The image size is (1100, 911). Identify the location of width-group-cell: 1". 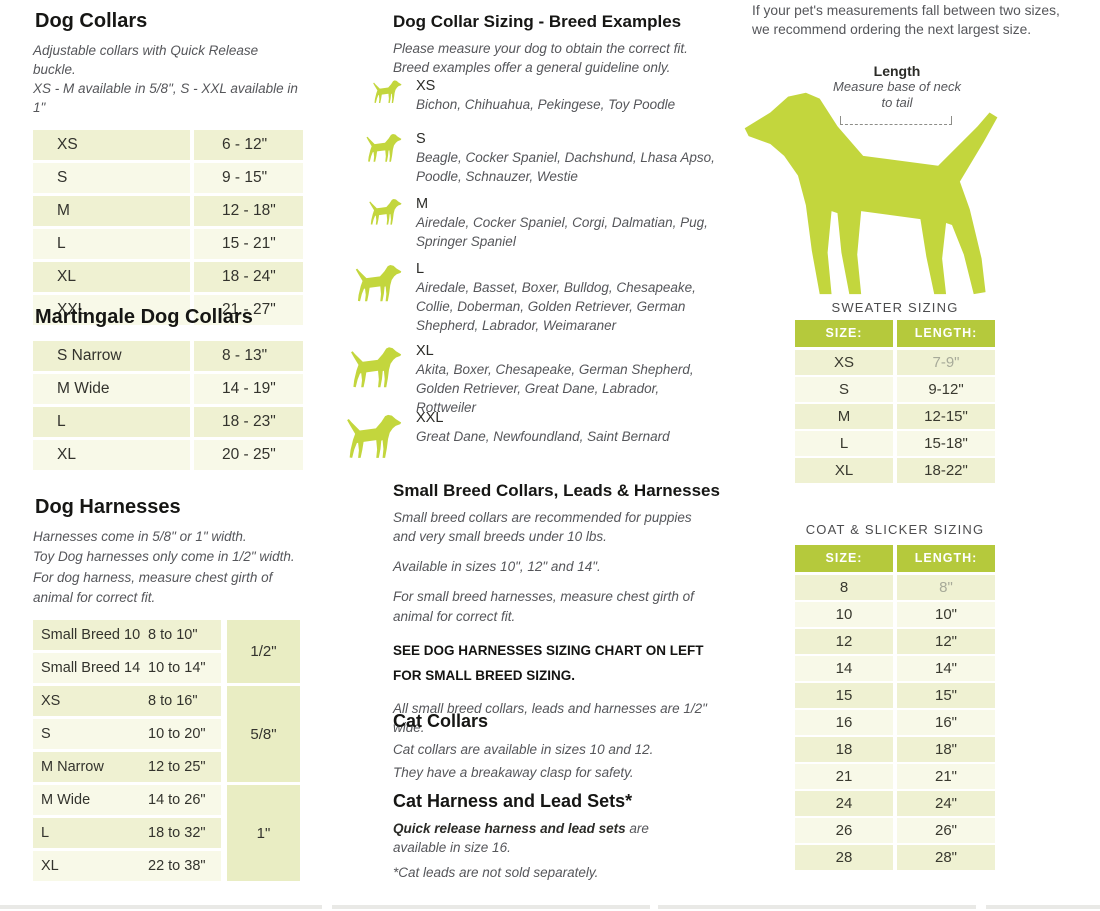
(263, 833).